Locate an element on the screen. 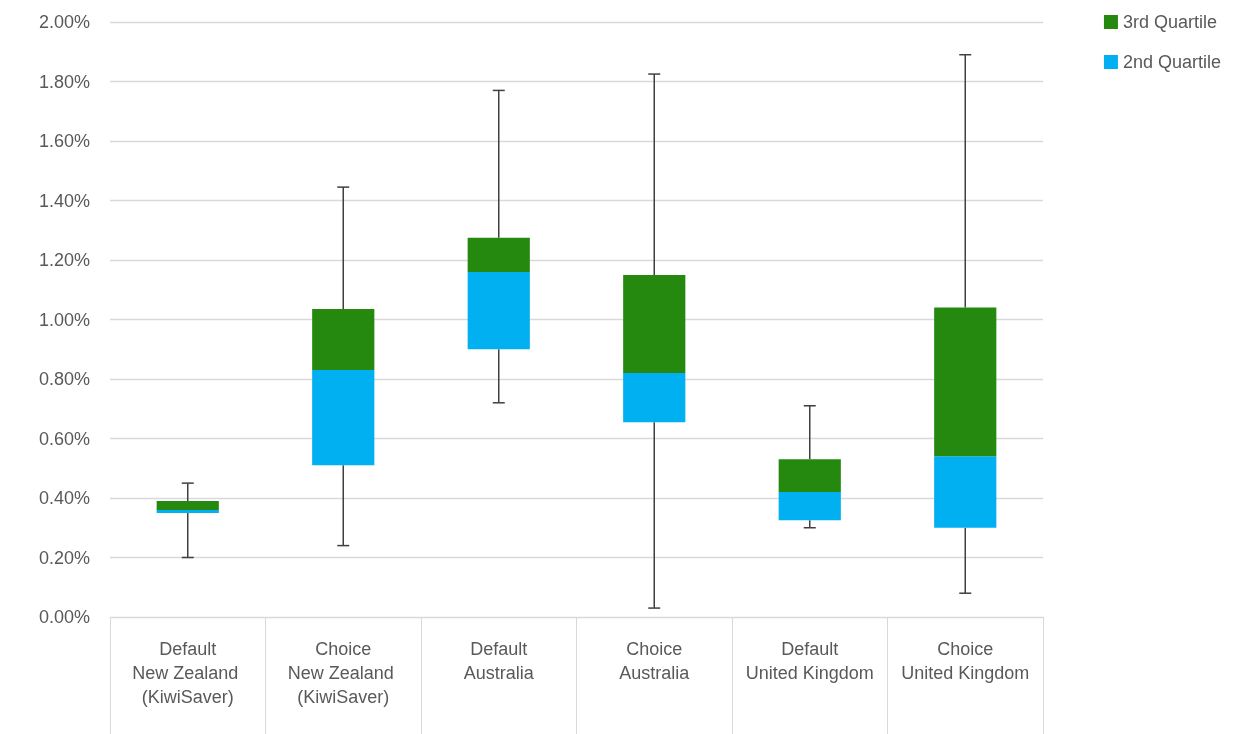 This screenshot has width=1248, height=734. x-tick-label: Choice United Kingdom is located at coordinates (965, 661).